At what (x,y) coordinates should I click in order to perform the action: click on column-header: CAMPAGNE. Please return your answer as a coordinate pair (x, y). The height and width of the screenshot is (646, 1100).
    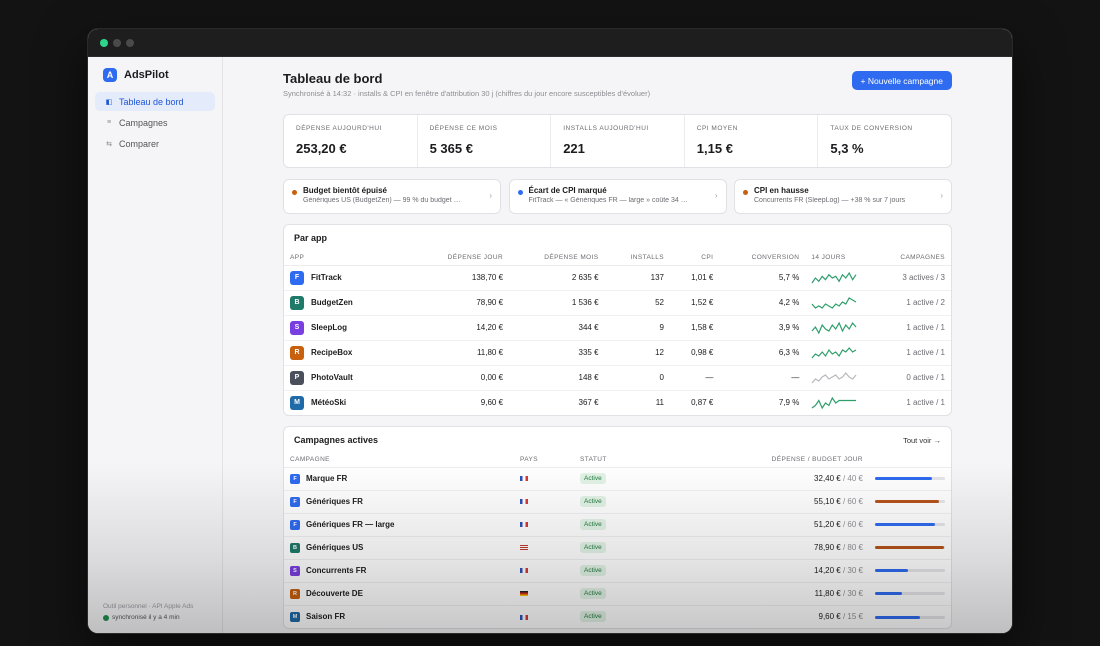
    Looking at the image, I should click on (399, 460).